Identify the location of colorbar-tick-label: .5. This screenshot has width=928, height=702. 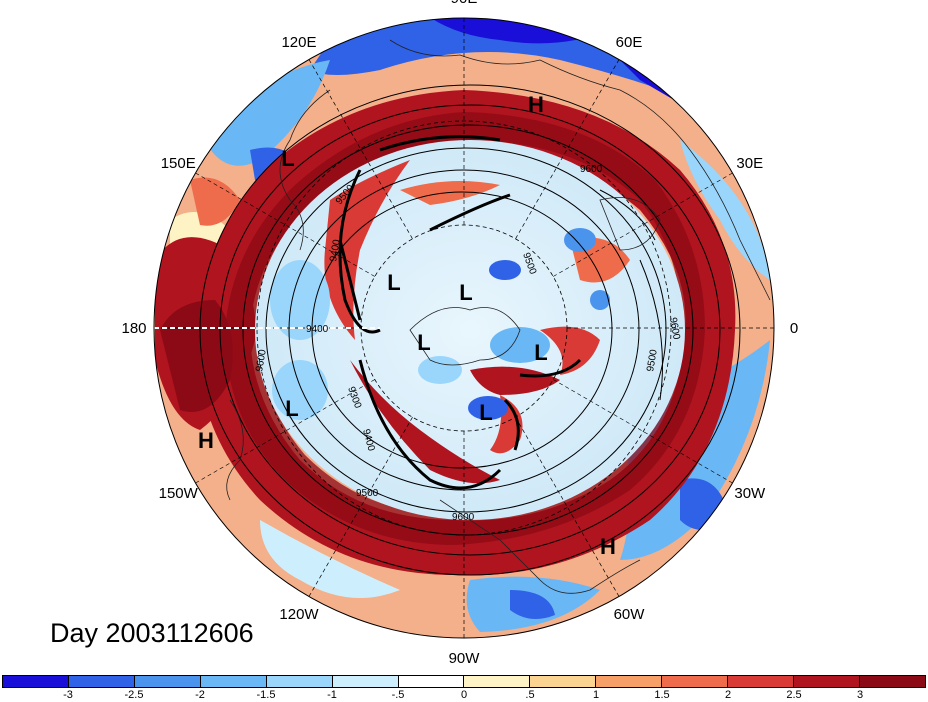
(530, 695).